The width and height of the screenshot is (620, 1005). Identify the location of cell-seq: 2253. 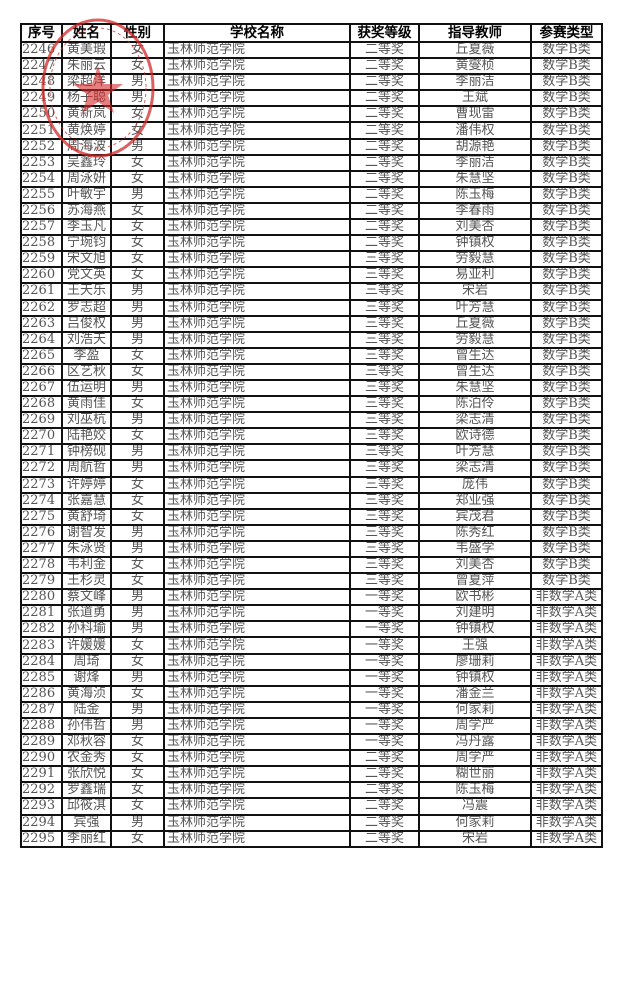
(41, 162).